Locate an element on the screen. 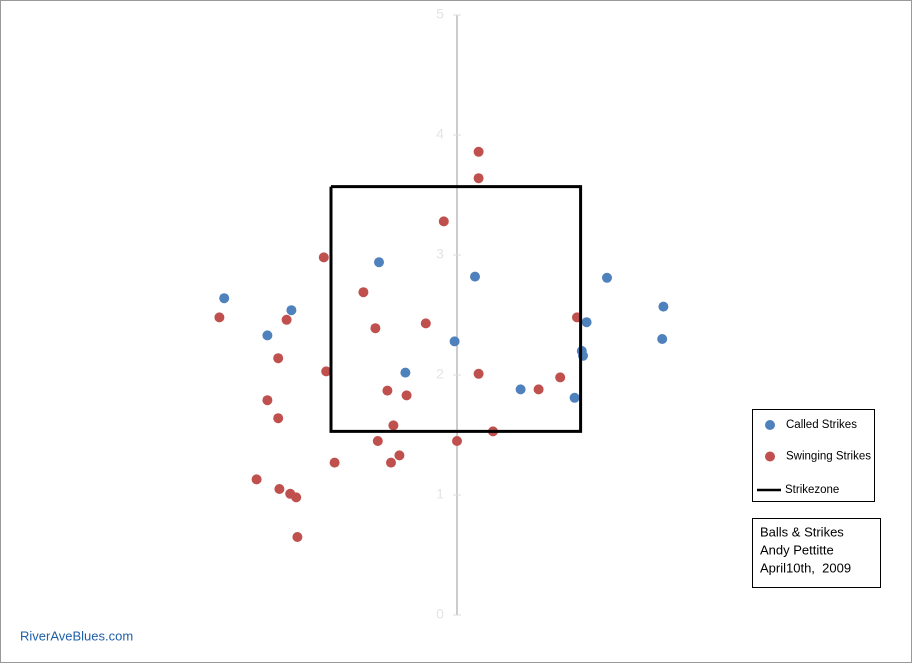 Image resolution: width=913 pixels, height=664 pixels. y-tick-label: 2 is located at coordinates (440, 374).